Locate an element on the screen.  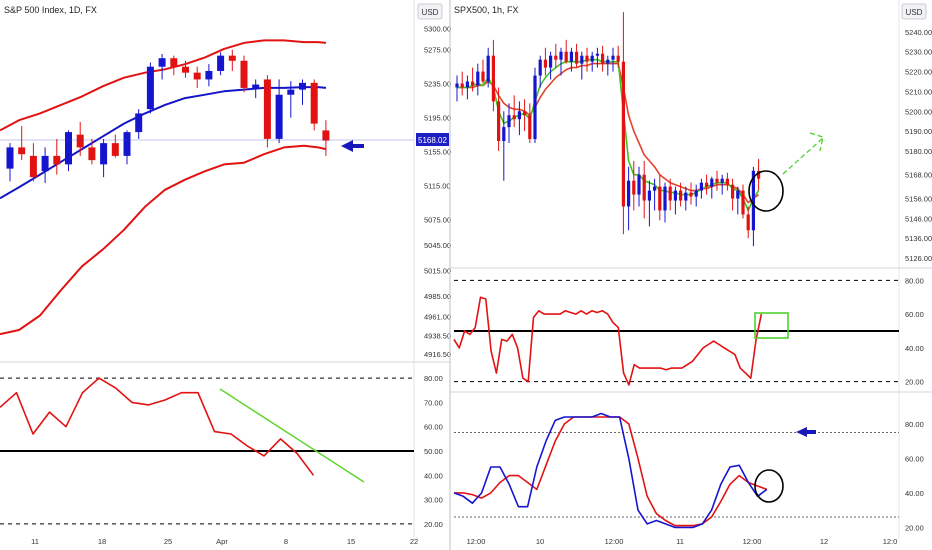
daily-rsi-y-tick-label: 70.00 is located at coordinates (433, 402).